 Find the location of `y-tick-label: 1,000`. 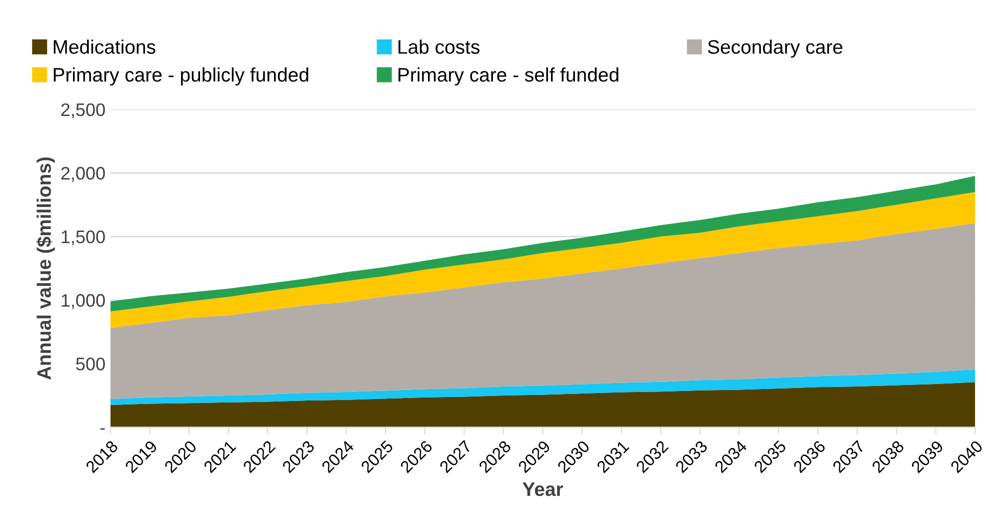

y-tick-label: 1,000 is located at coordinates (83, 301).